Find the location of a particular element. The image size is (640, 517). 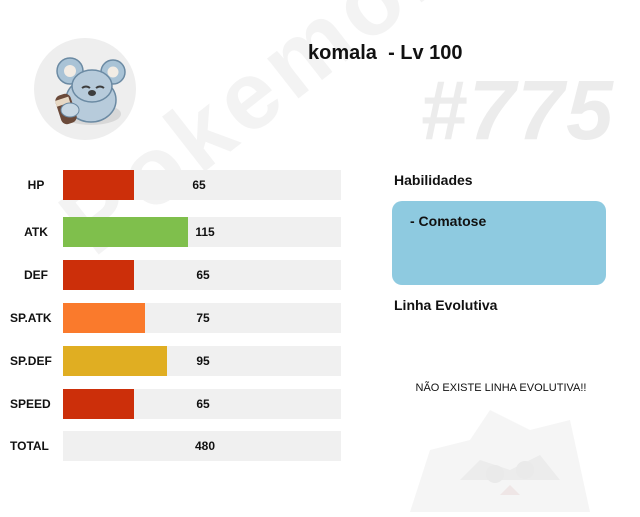

stat-row-total: TOTAL 480 is located at coordinates (175, 446).